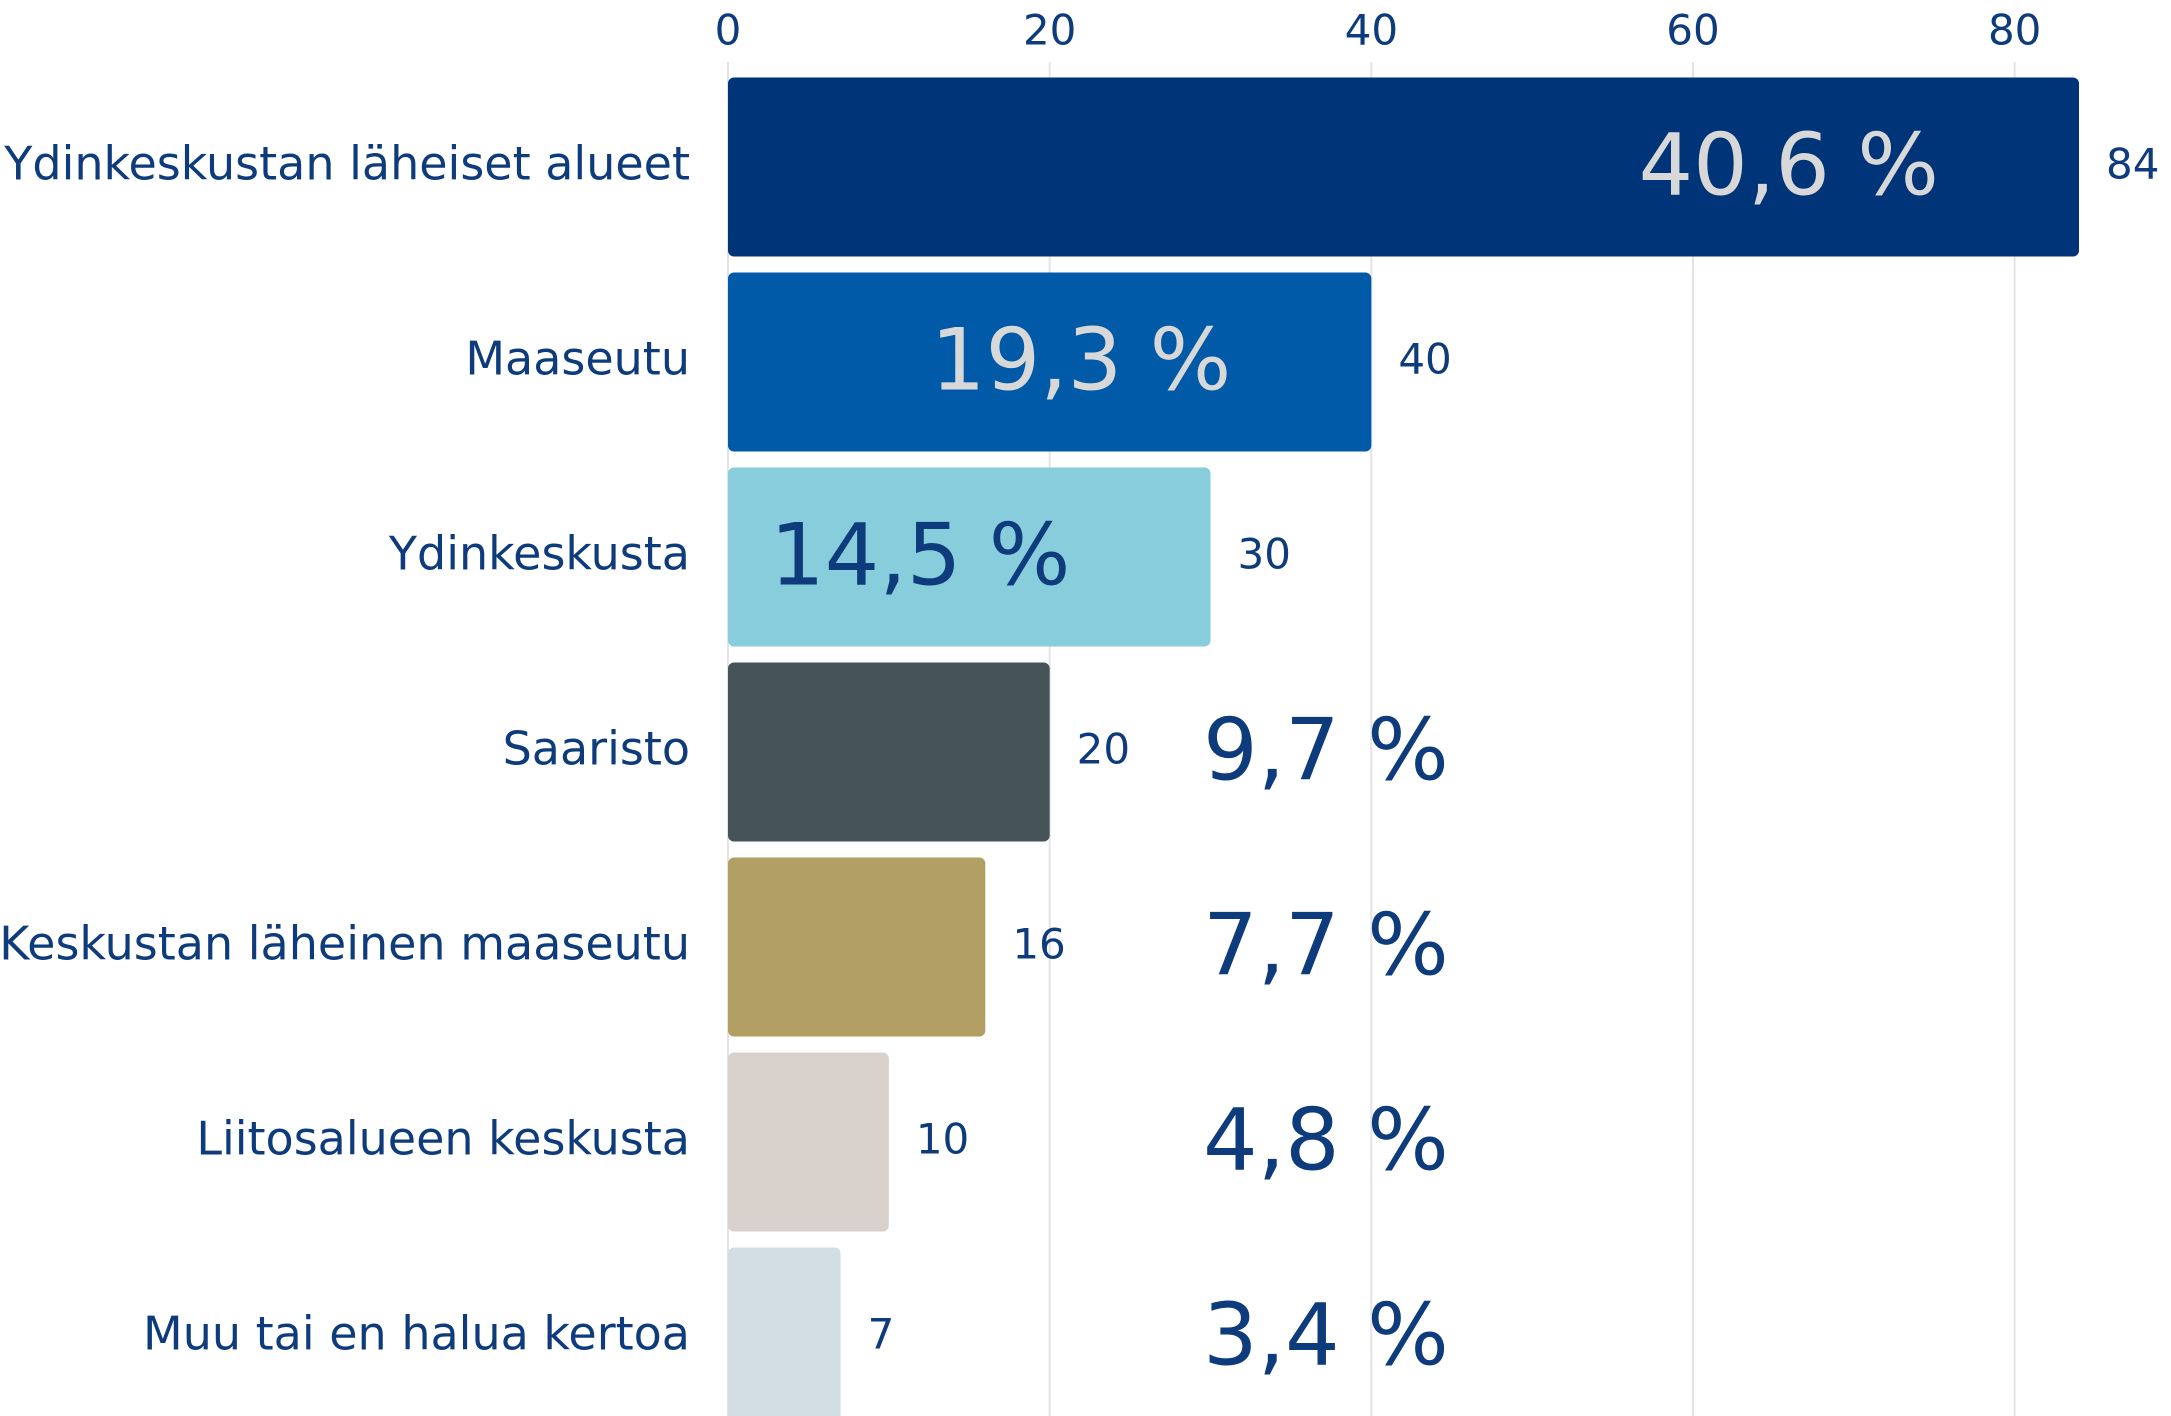 This screenshot has height=1416, width=2171. Describe the element at coordinates (728, 30) in the screenshot. I see `x-tick-label: 0` at that location.